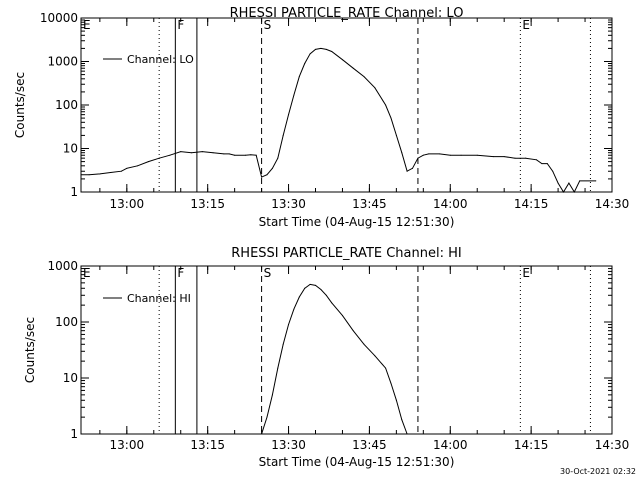 This screenshot has height=480, width=640. I want to click on legend-entry: Channel: HI, so click(159, 298).